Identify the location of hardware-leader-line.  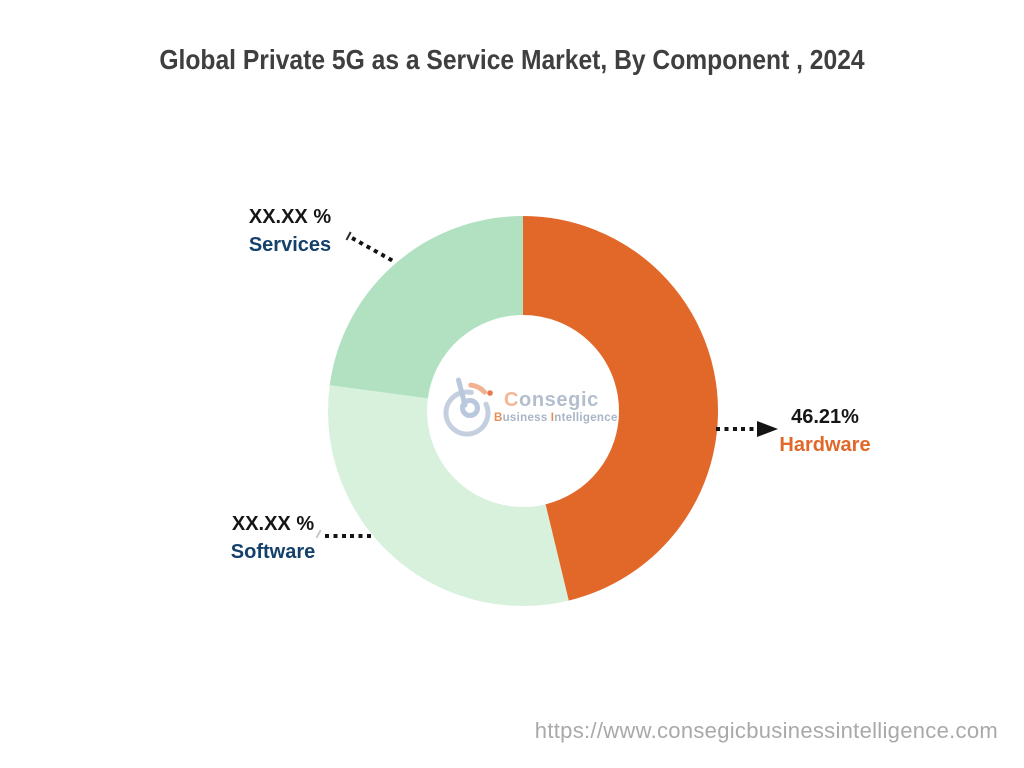
(737, 429).